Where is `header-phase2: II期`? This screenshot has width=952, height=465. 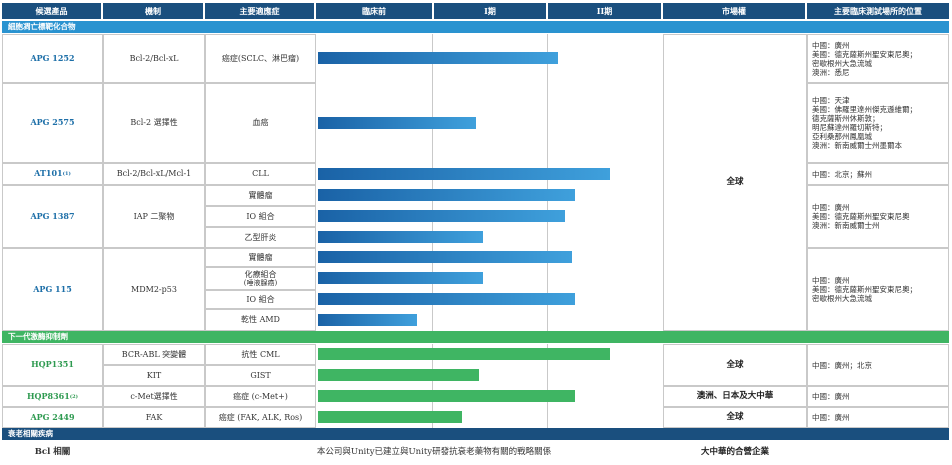
header-phase2: II期 is located at coordinates (604, 11).